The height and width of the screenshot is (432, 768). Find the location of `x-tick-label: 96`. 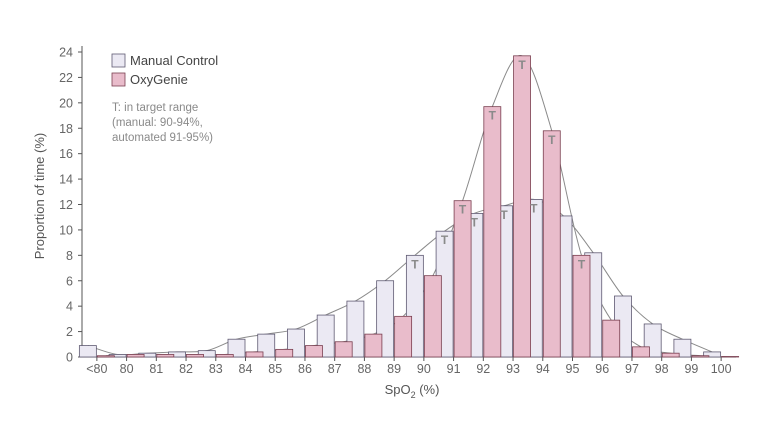

x-tick-label: 96 is located at coordinates (602, 369).